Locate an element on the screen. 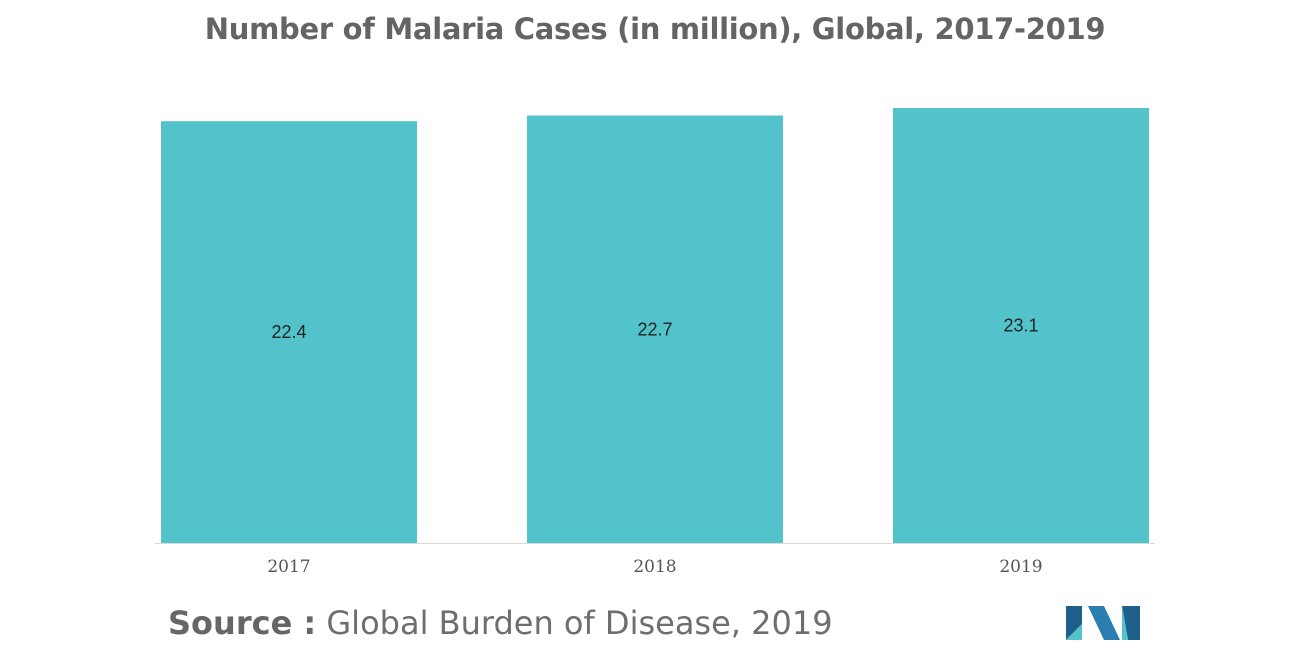  x-tick-label-2017: 2017 is located at coordinates (288, 567).